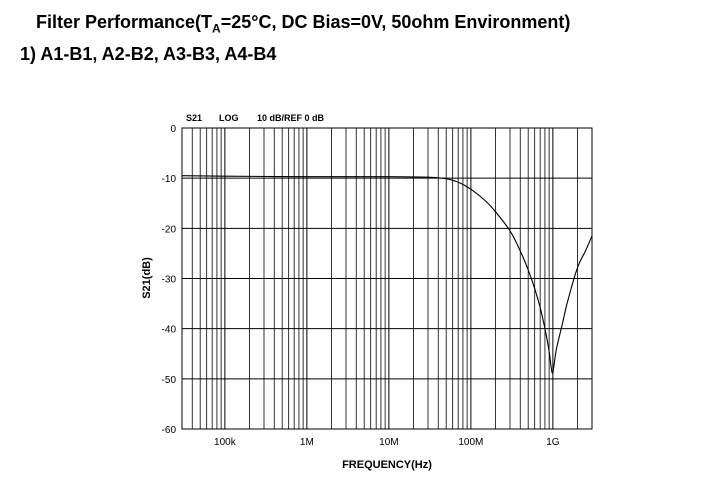 The image size is (712, 480). I want to click on y-tick-label: 0, so click(173, 129).